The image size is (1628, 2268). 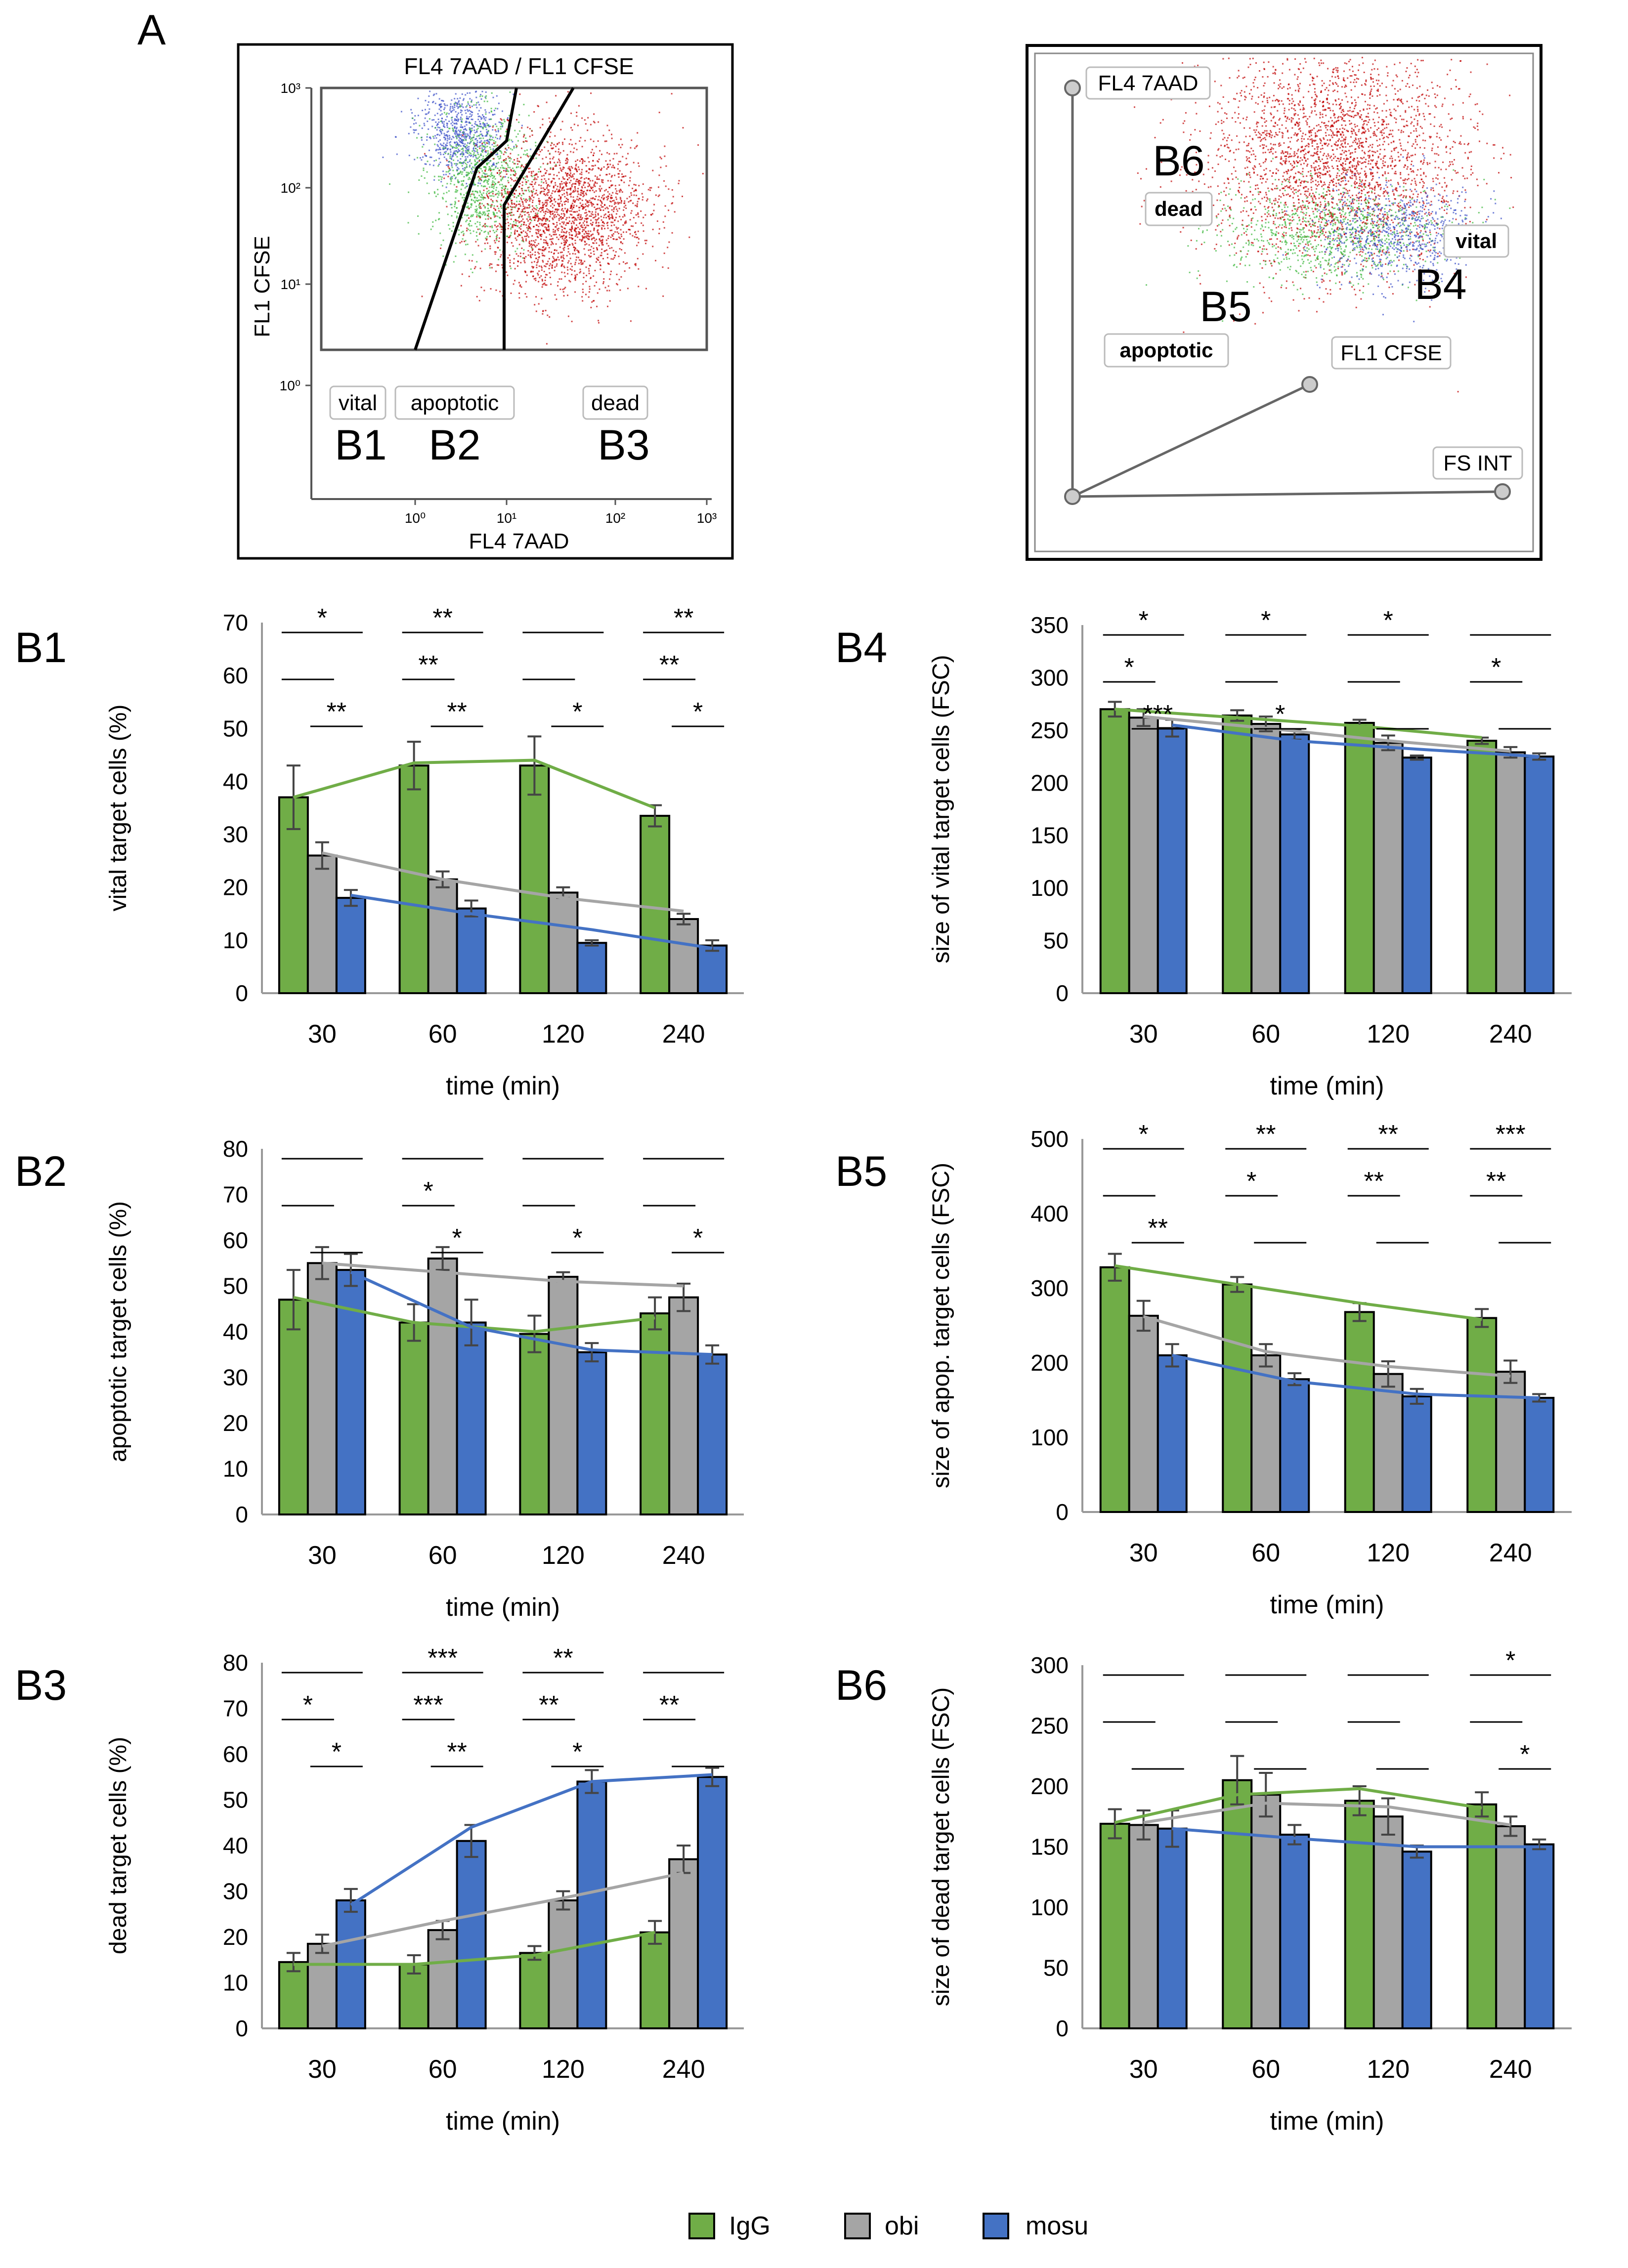 What do you see at coordinates (519, 541) in the screenshot?
I see `flow-x-label: FL4 7AAD` at bounding box center [519, 541].